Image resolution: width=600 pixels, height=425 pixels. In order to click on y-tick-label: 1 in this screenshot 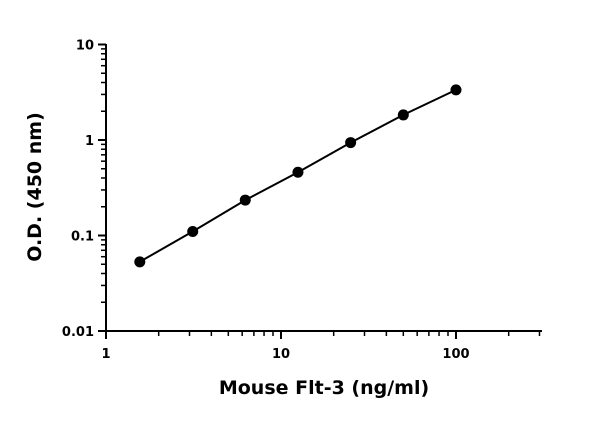, I will do `click(89, 141)`.